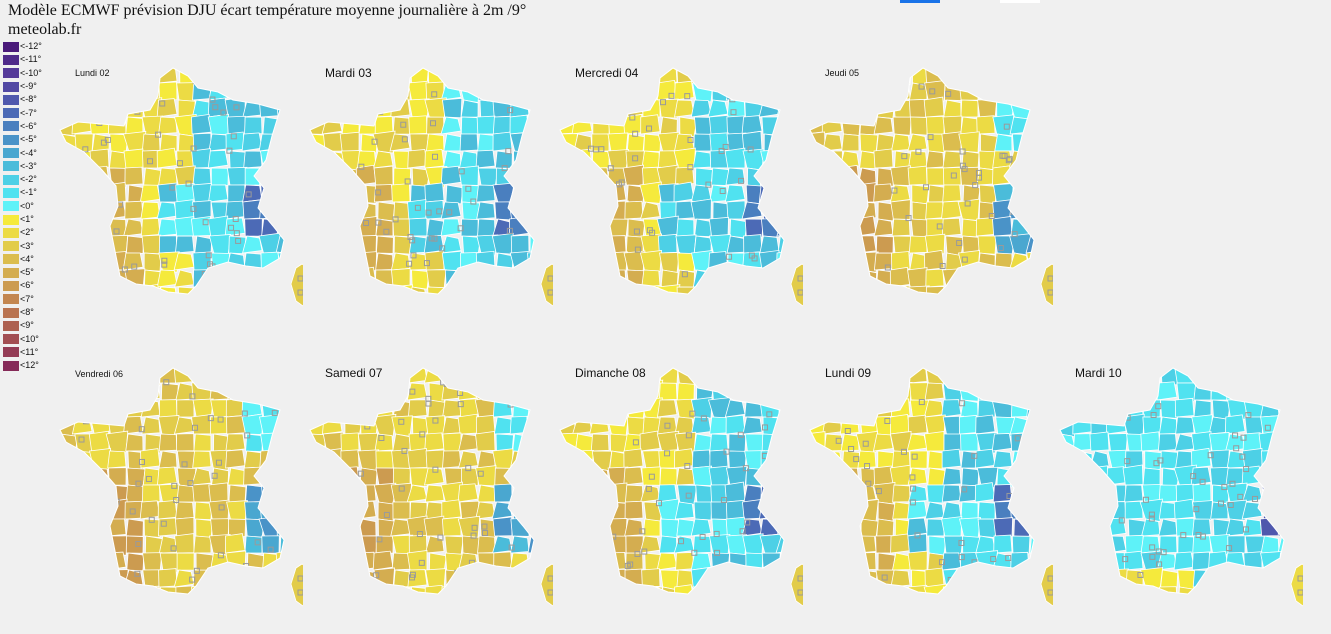 The height and width of the screenshot is (634, 1331). I want to click on topbar-white-button, so click(1020, 1).